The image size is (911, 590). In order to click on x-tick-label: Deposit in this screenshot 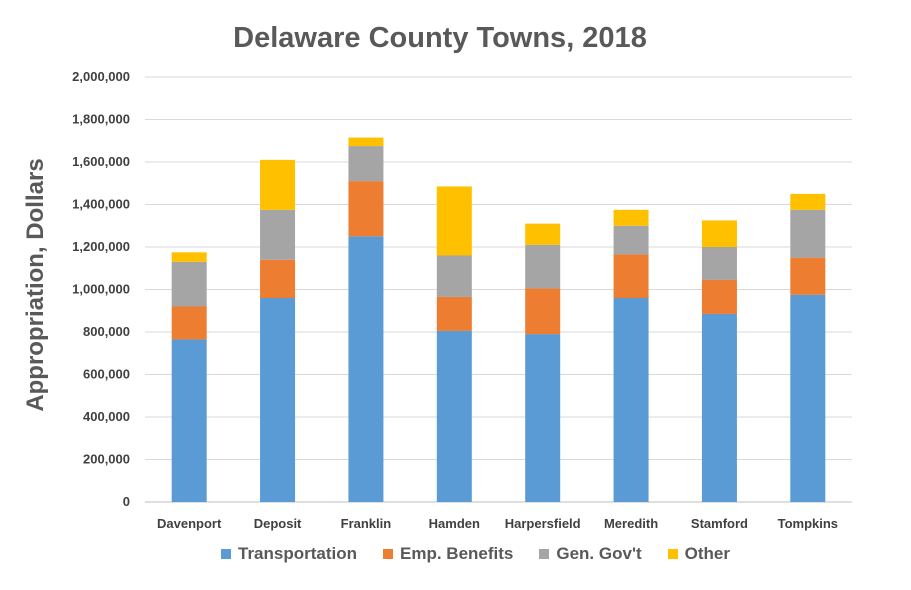, I will do `click(278, 523)`.